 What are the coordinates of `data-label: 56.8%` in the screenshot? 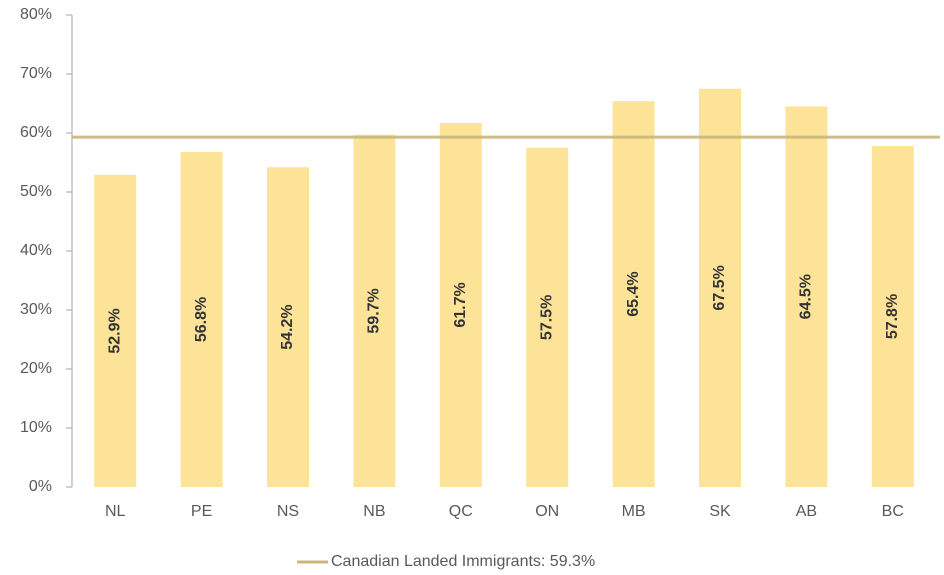 It's located at (201, 319).